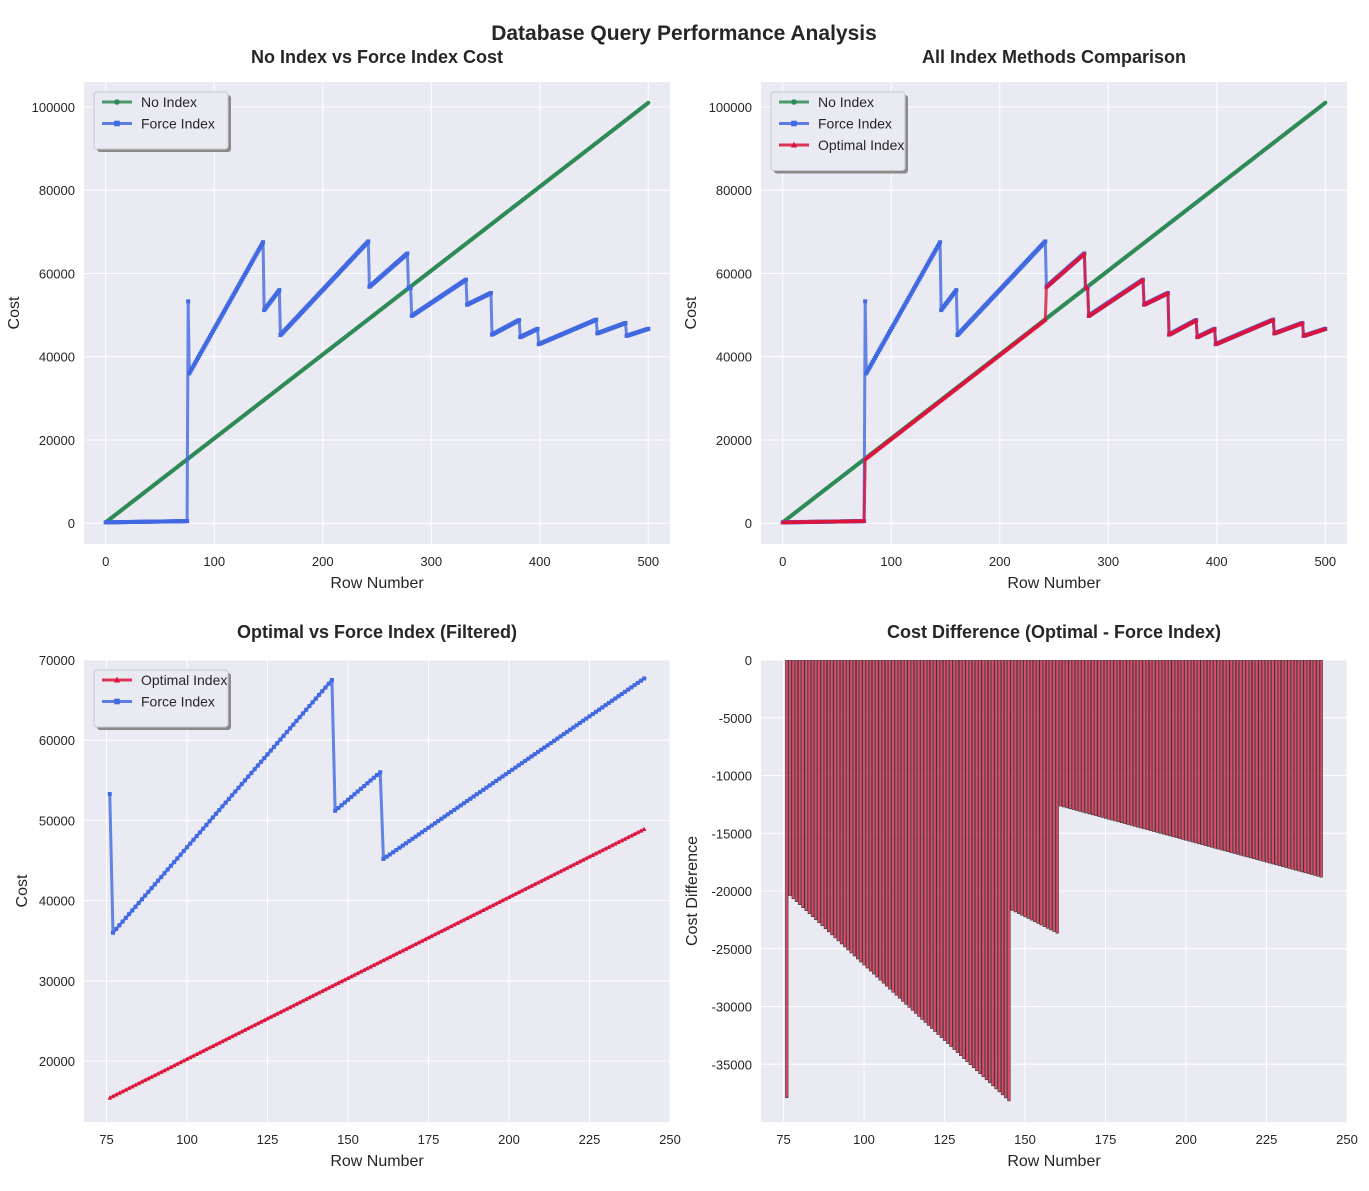 The image size is (1369, 1191). What do you see at coordinates (864, 1139) in the screenshot?
I see `x-tick-label: 100` at bounding box center [864, 1139].